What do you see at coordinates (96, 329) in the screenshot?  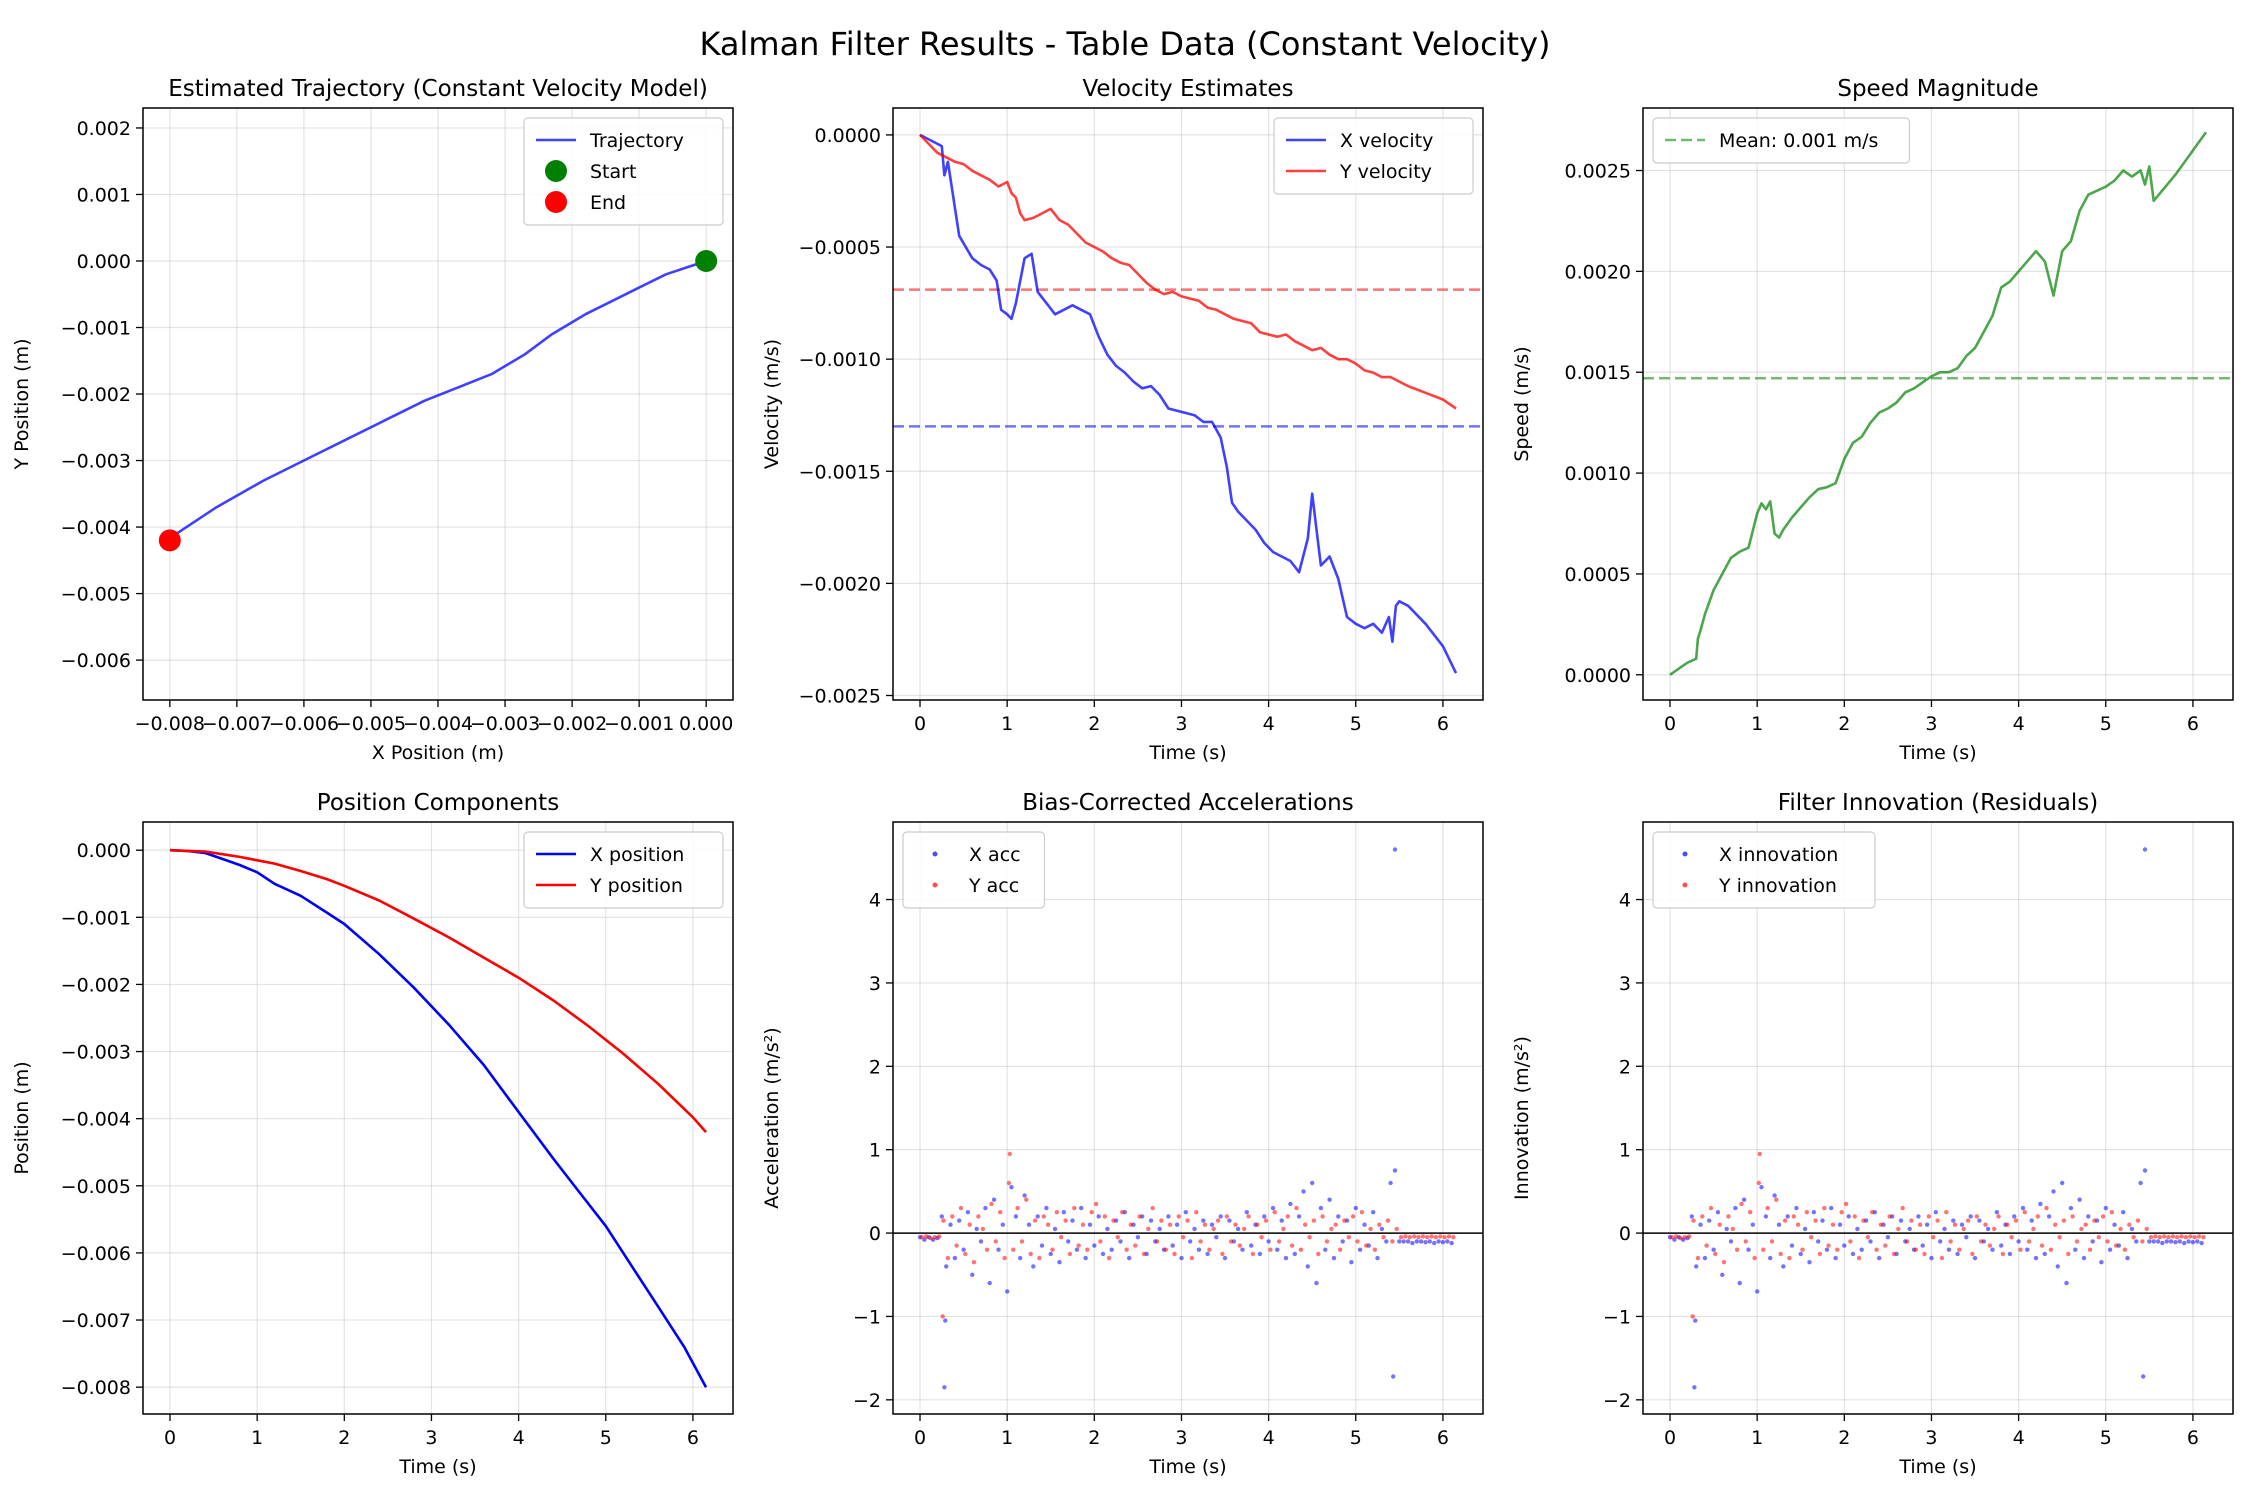 I see `y-tick-label: −0.001` at bounding box center [96, 329].